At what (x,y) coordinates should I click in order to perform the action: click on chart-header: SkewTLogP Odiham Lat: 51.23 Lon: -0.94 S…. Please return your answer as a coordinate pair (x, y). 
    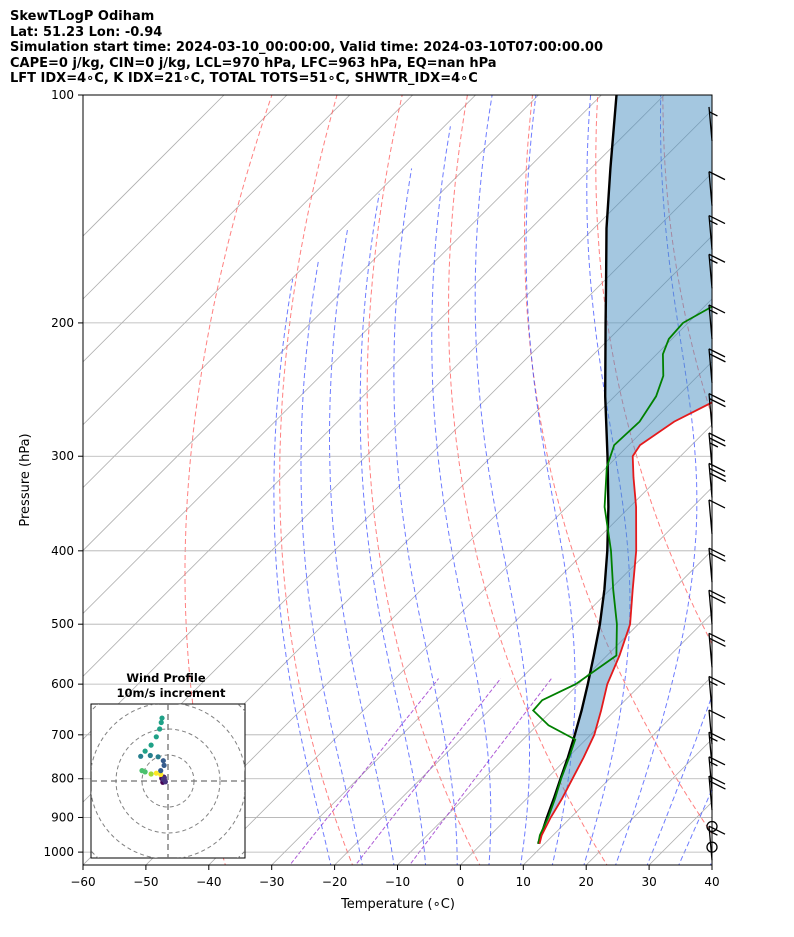
    Looking at the image, I should click on (306, 48).